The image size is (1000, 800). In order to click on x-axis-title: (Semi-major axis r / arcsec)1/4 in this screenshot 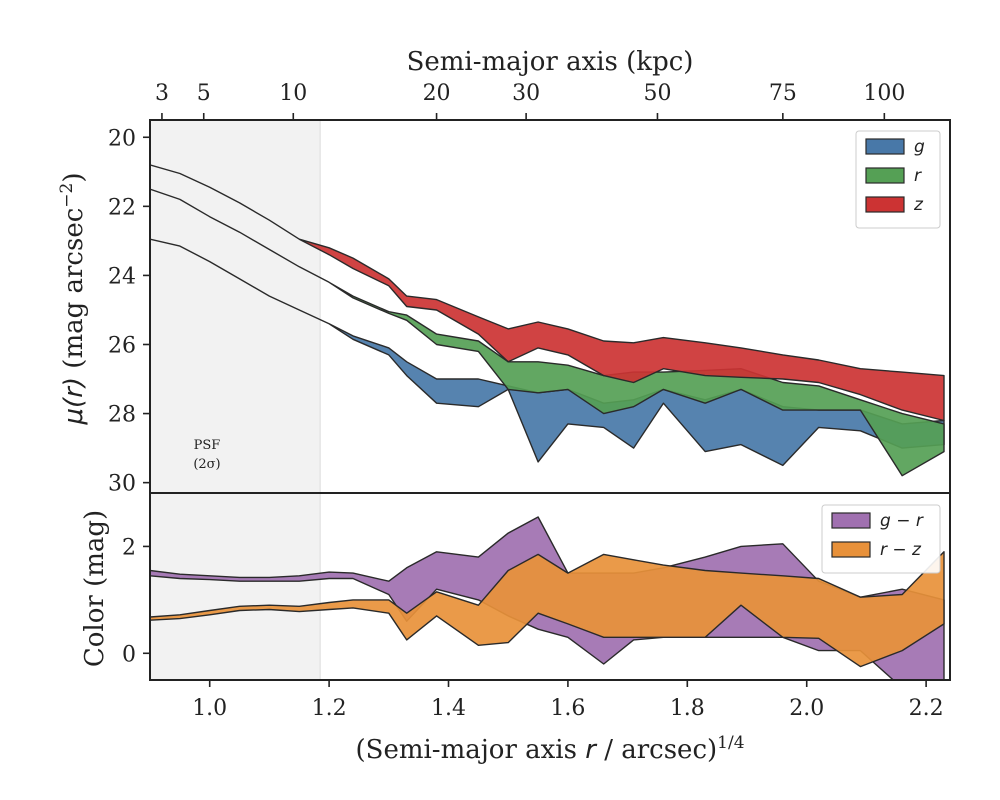, I will do `click(549, 749)`.